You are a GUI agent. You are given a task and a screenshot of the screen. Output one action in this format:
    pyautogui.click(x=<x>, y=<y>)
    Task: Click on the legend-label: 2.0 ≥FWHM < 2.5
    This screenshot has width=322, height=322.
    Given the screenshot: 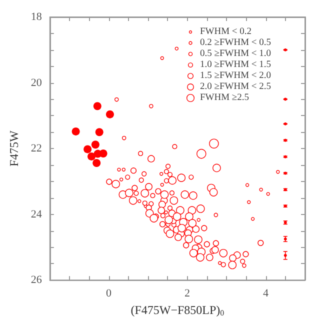 What is the action you would take?
    pyautogui.click(x=236, y=87)
    